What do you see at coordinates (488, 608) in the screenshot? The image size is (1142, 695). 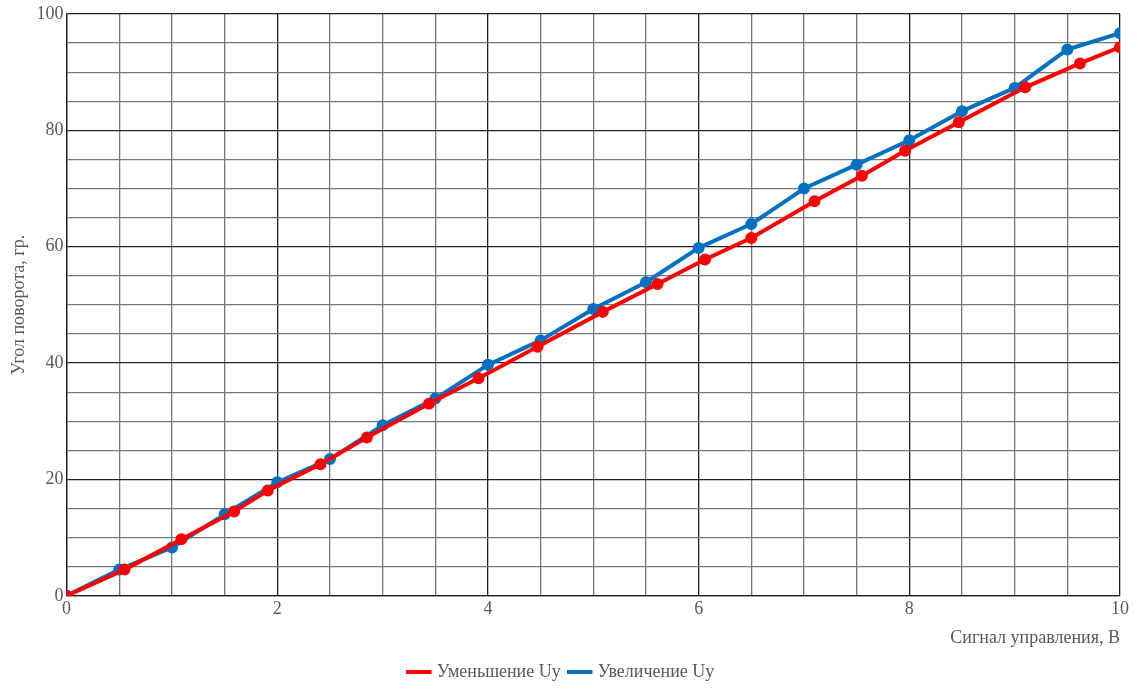 I see `x-tick-label: 4` at bounding box center [488, 608].